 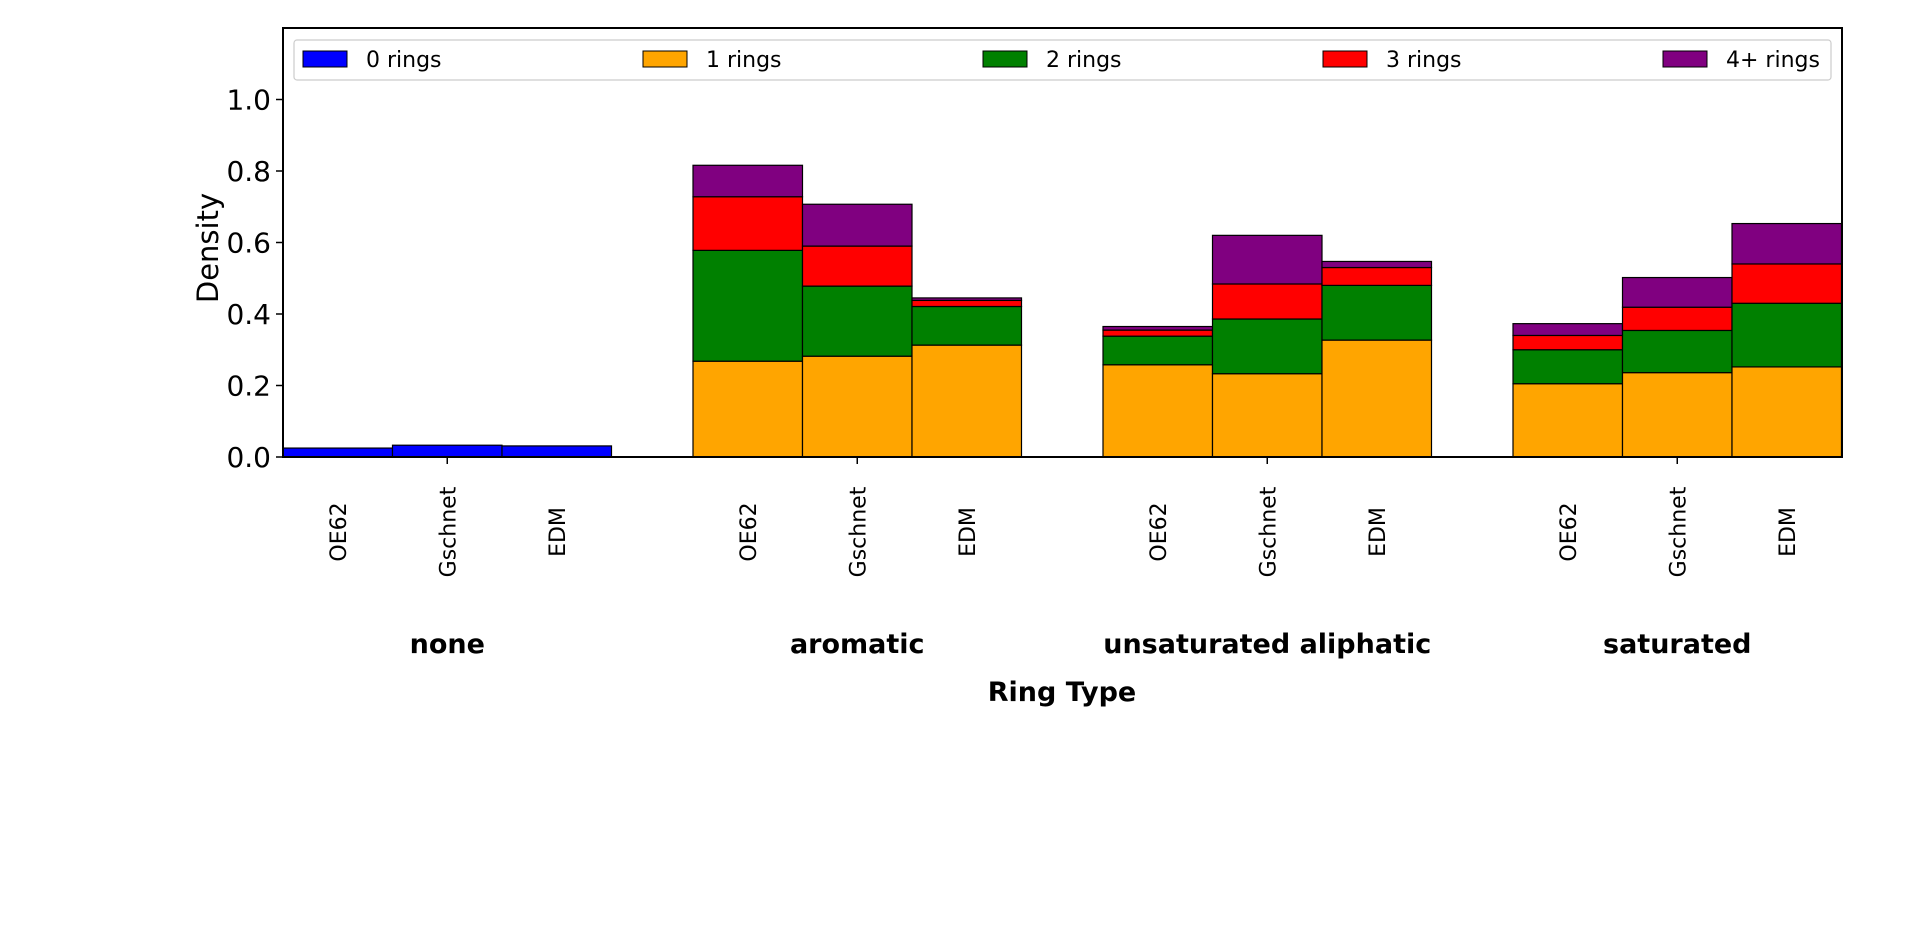 What do you see at coordinates (1267, 644) in the screenshot?
I see `group-label: unsaturated aliphatic` at bounding box center [1267, 644].